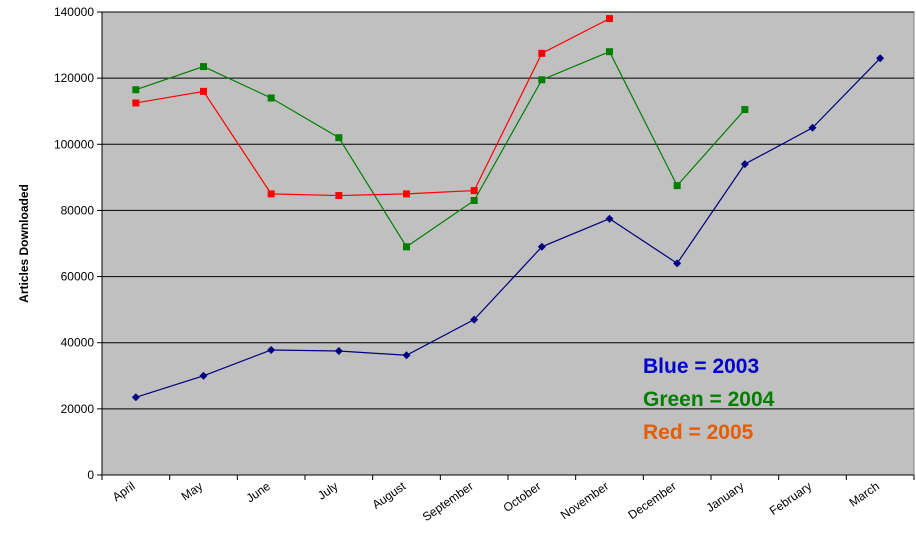 The width and height of the screenshot is (916, 549). Describe the element at coordinates (652, 500) in the screenshot. I see `x-tick-label: December` at that location.